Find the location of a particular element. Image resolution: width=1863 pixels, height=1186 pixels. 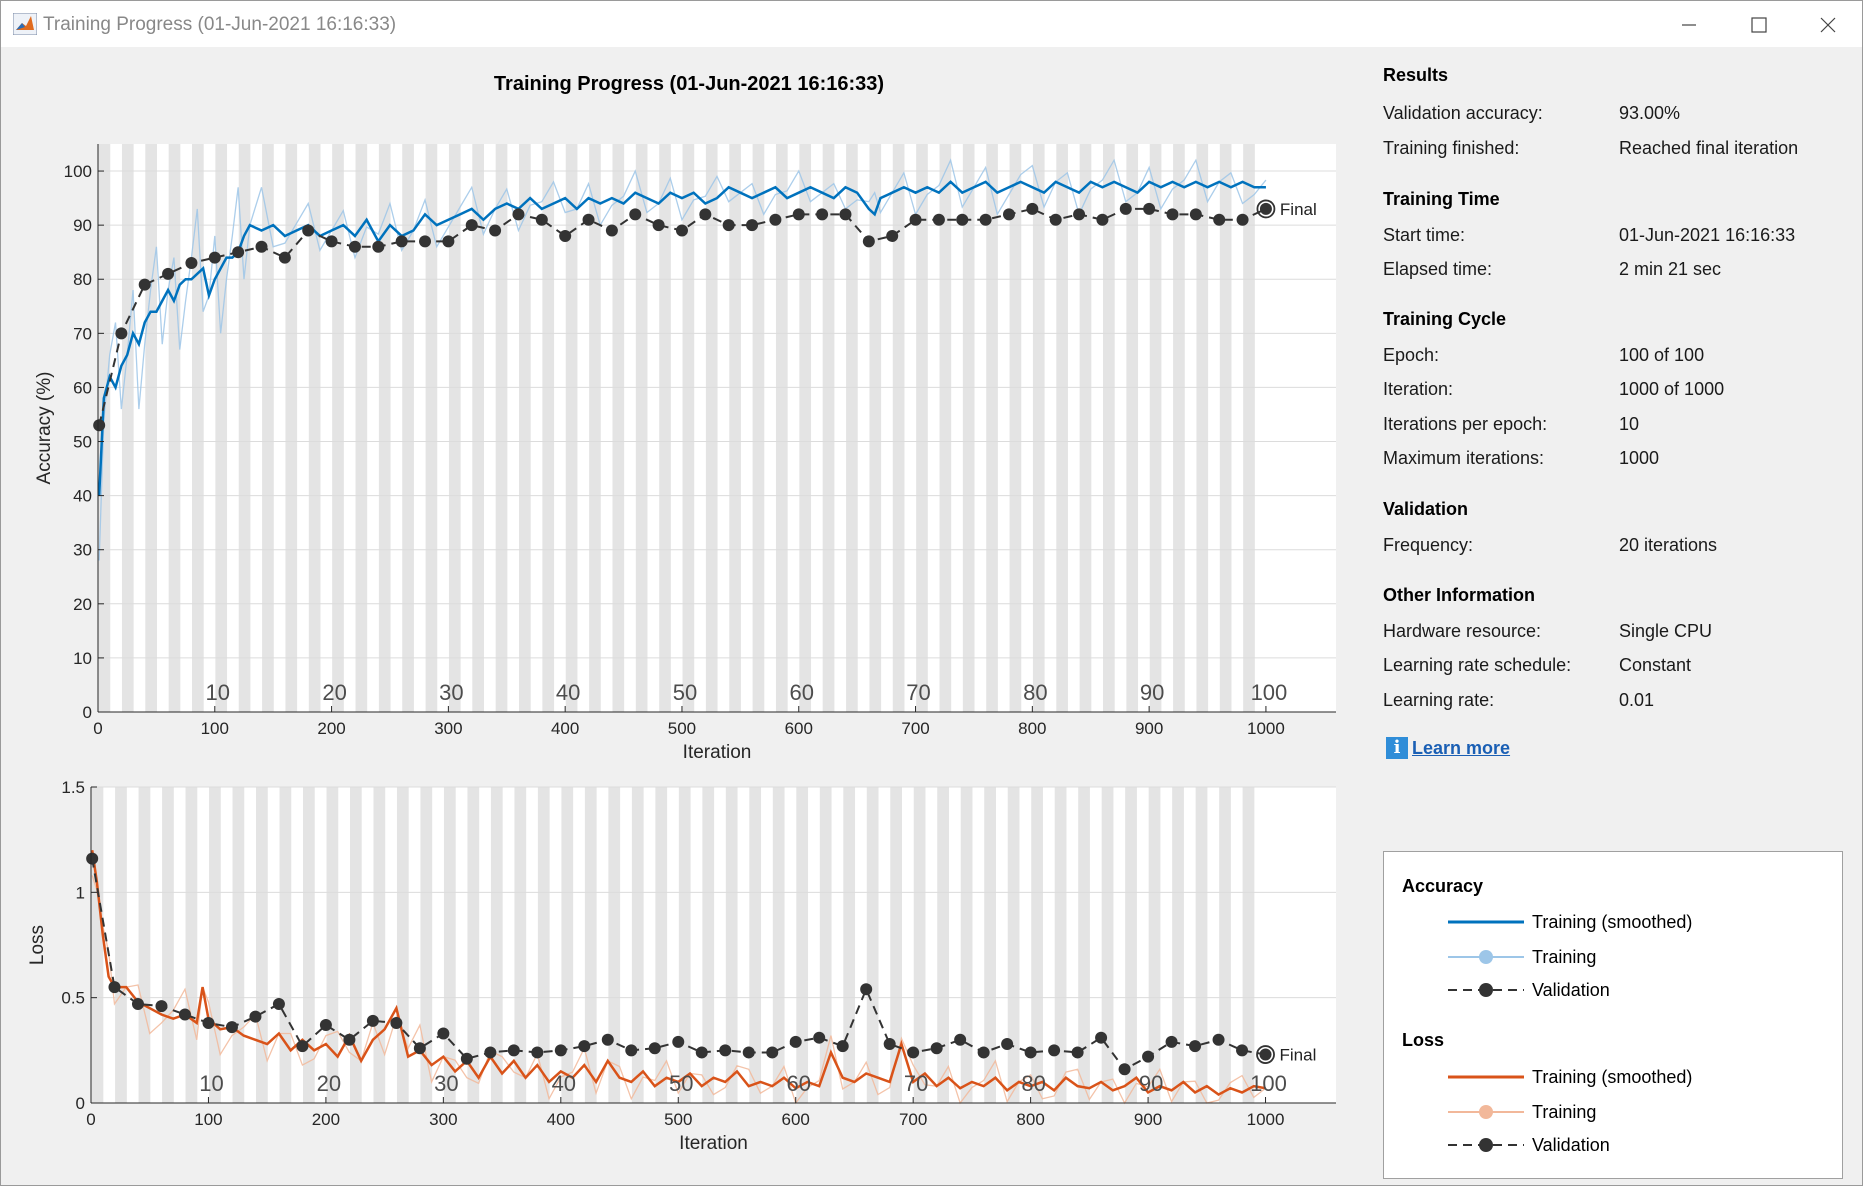

learn-more-link: i Learn more is located at coordinates (1448, 748).